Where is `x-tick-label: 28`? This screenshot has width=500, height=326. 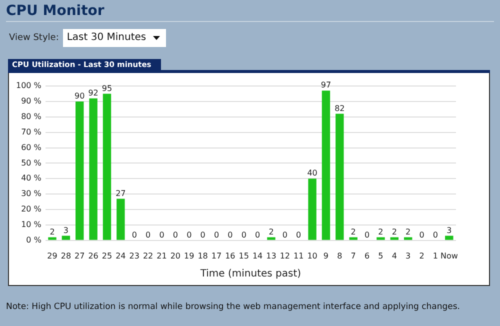 x-tick-label: 28 is located at coordinates (66, 255).